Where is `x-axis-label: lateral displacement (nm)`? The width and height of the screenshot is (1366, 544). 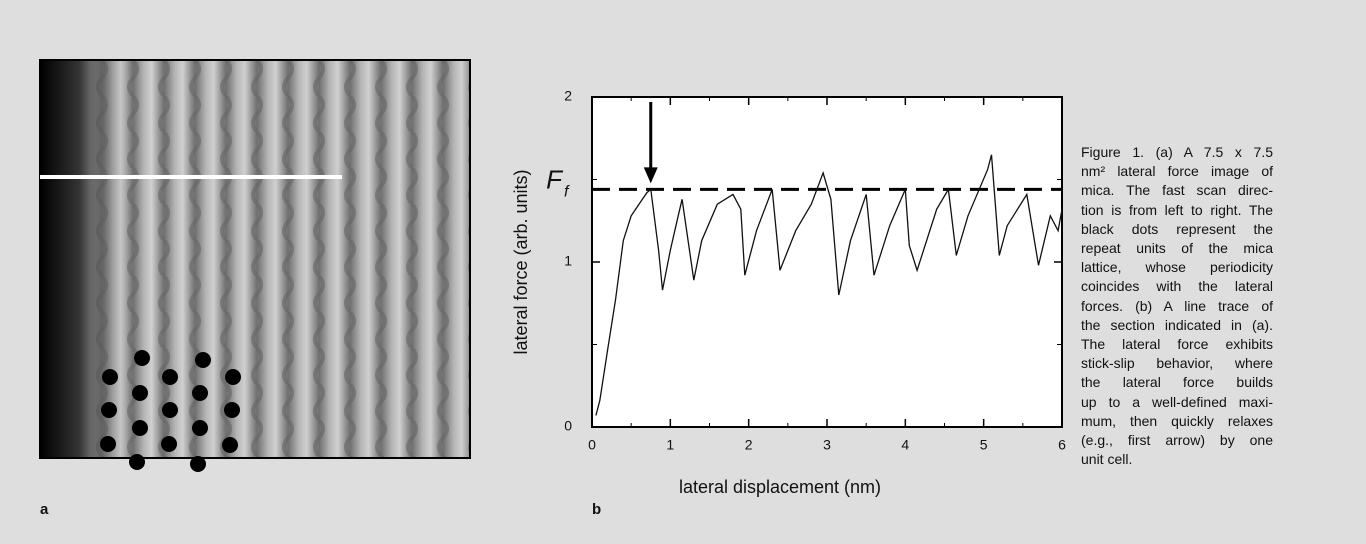 x-axis-label: lateral displacement (nm) is located at coordinates (780, 487).